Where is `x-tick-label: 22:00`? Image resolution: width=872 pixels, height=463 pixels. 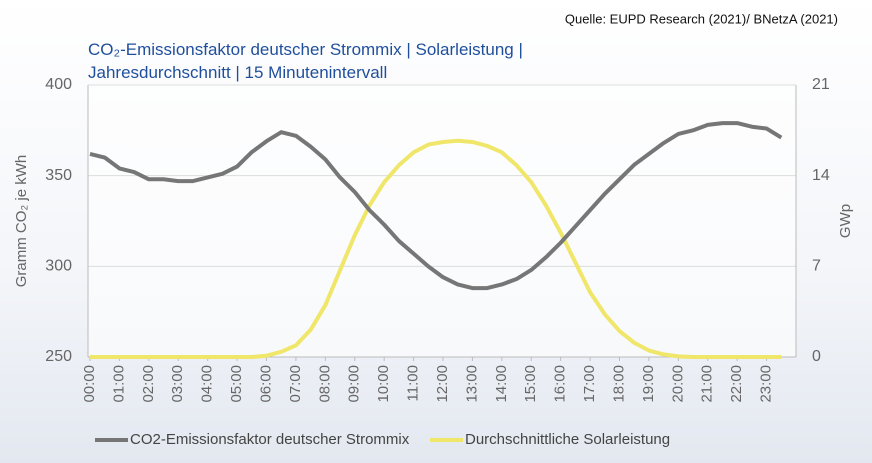
x-tick-label: 22:00 is located at coordinates (736, 384).